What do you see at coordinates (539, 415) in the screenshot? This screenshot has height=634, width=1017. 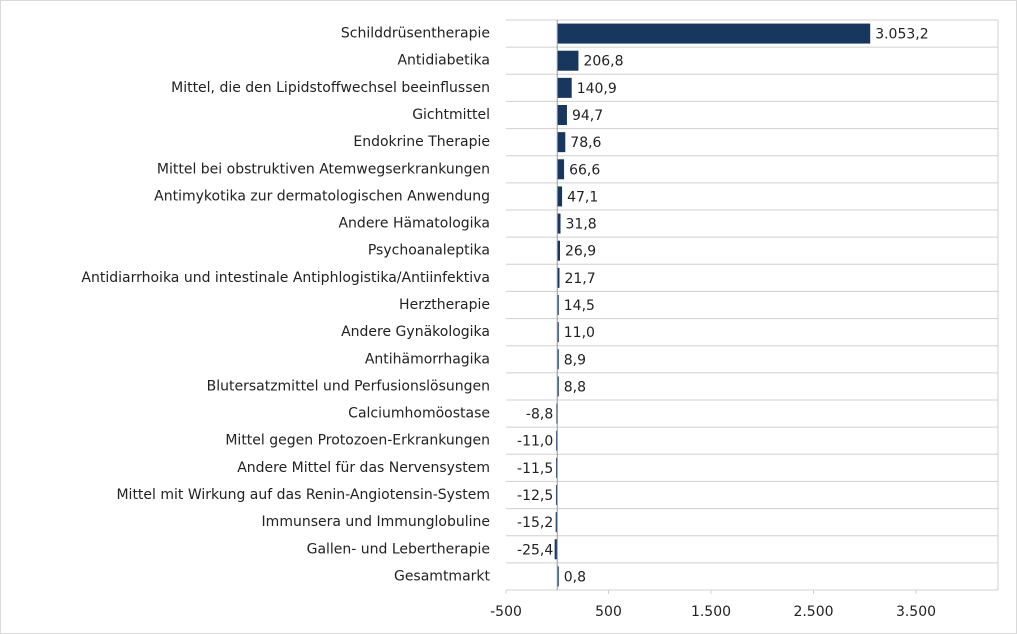 I see `value-label: -8,8` at bounding box center [539, 415].